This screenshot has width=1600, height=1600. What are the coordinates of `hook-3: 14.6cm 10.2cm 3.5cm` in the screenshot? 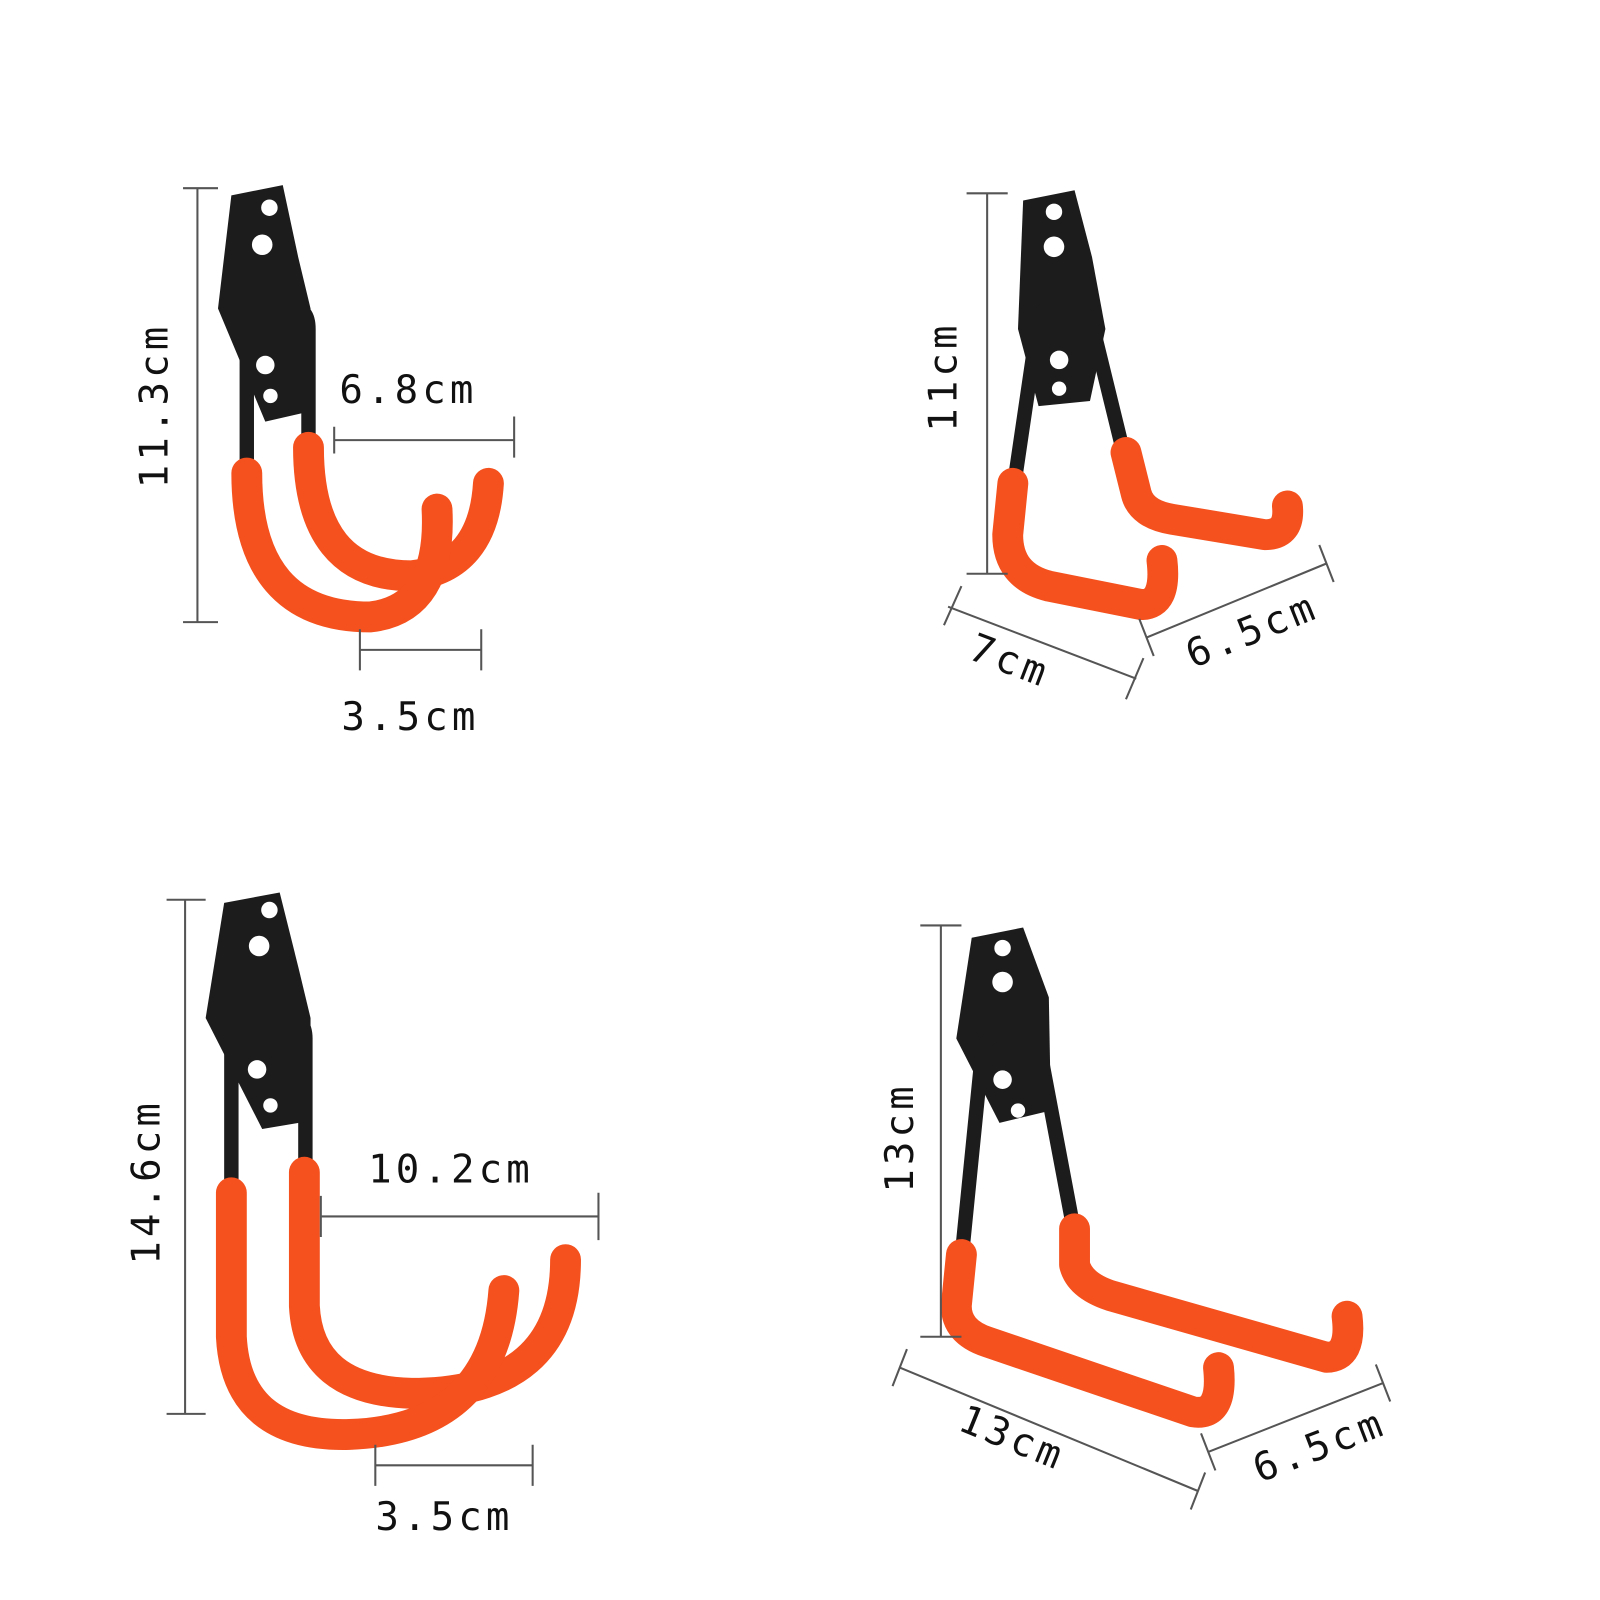 It's located at (362, 1216).